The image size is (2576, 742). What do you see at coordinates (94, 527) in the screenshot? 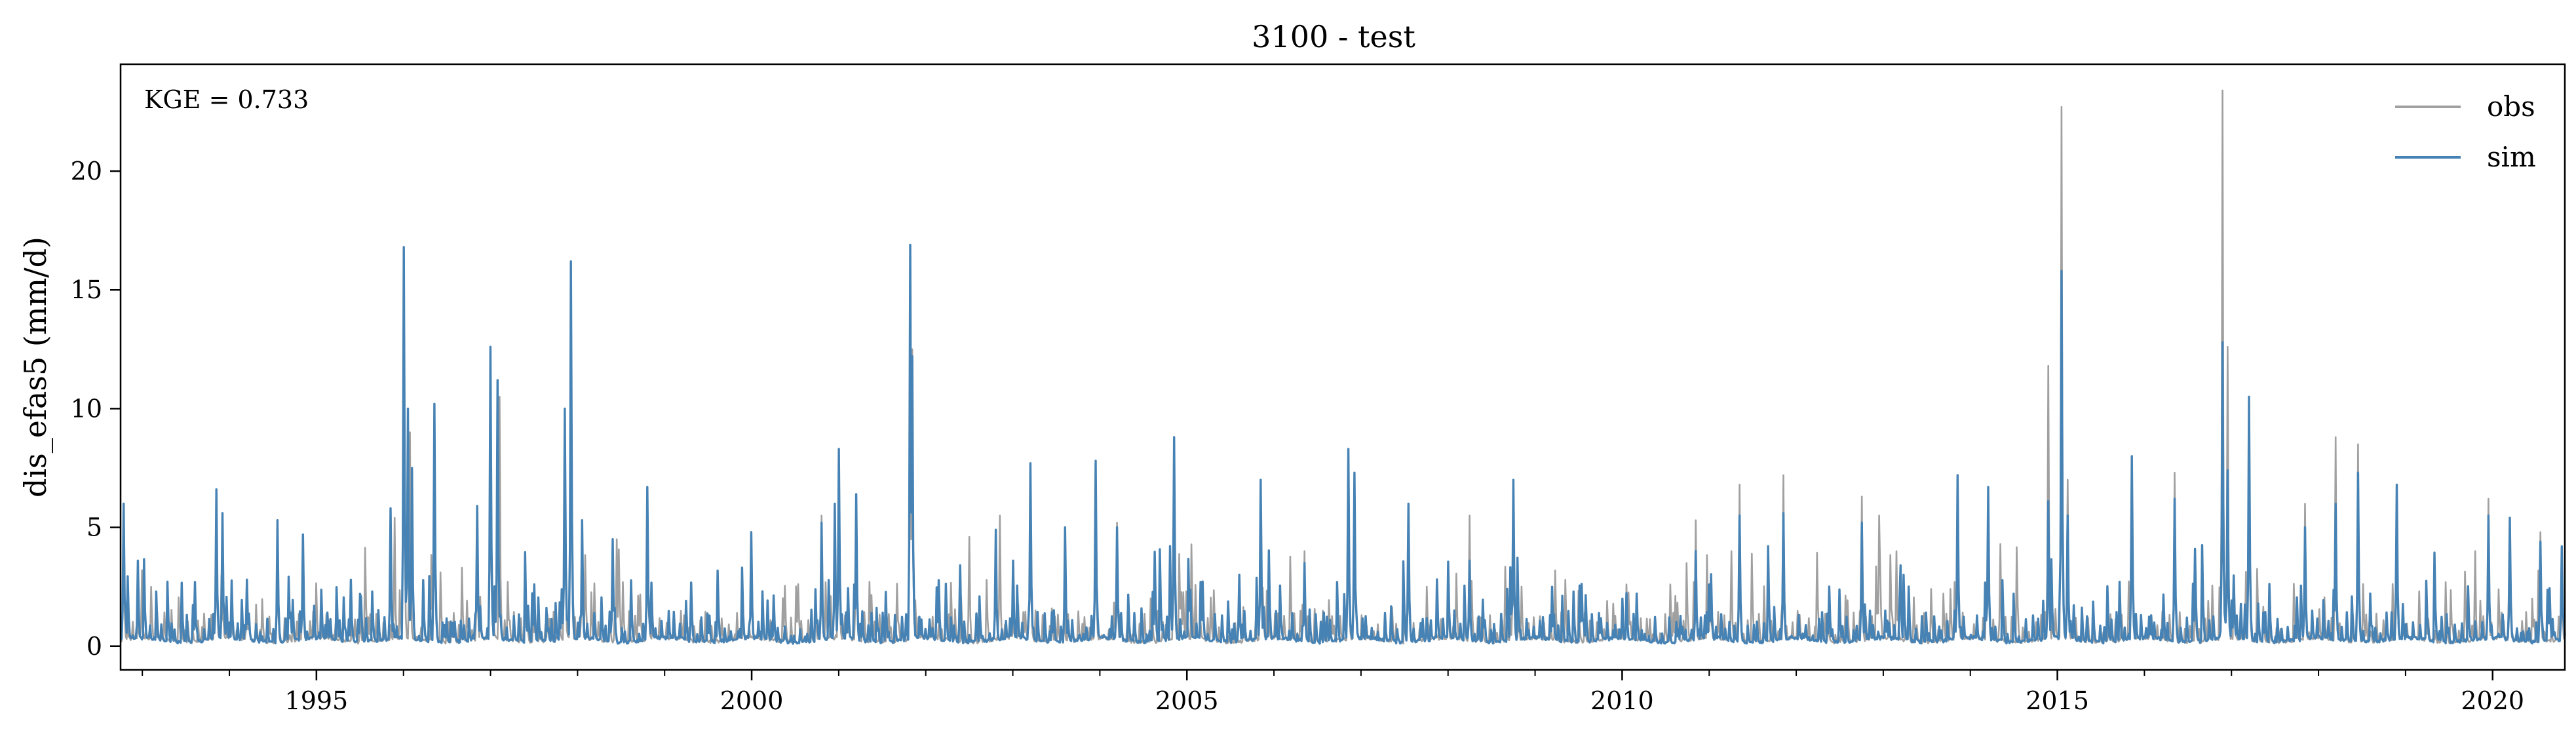
I see `y-tick-label: 5` at bounding box center [94, 527].